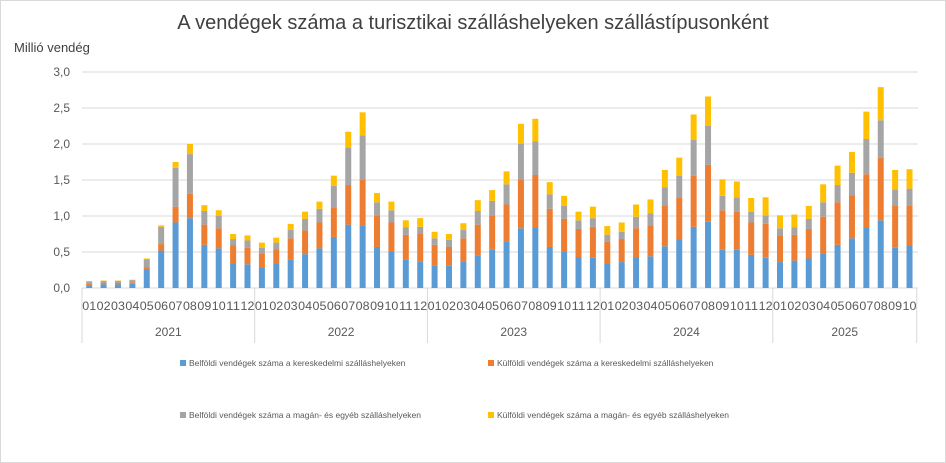 Image resolution: width=946 pixels, height=463 pixels. I want to click on x-tick-label: 12, so click(766, 306).